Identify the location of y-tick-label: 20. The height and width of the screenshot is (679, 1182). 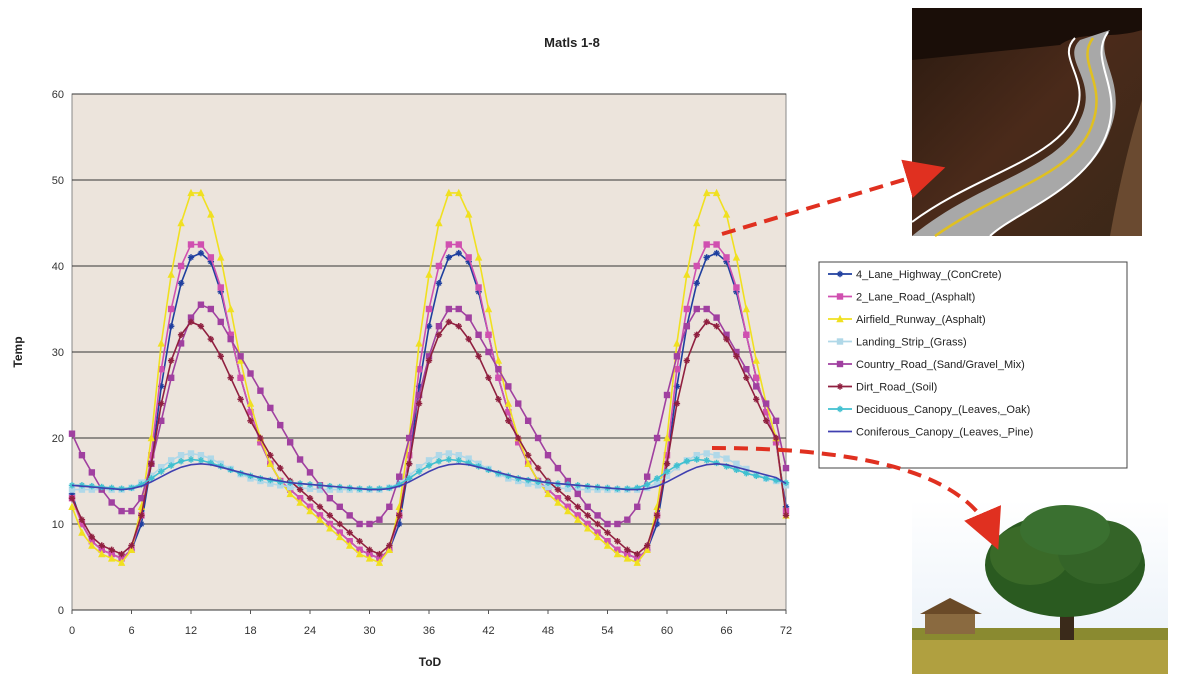
(58, 439).